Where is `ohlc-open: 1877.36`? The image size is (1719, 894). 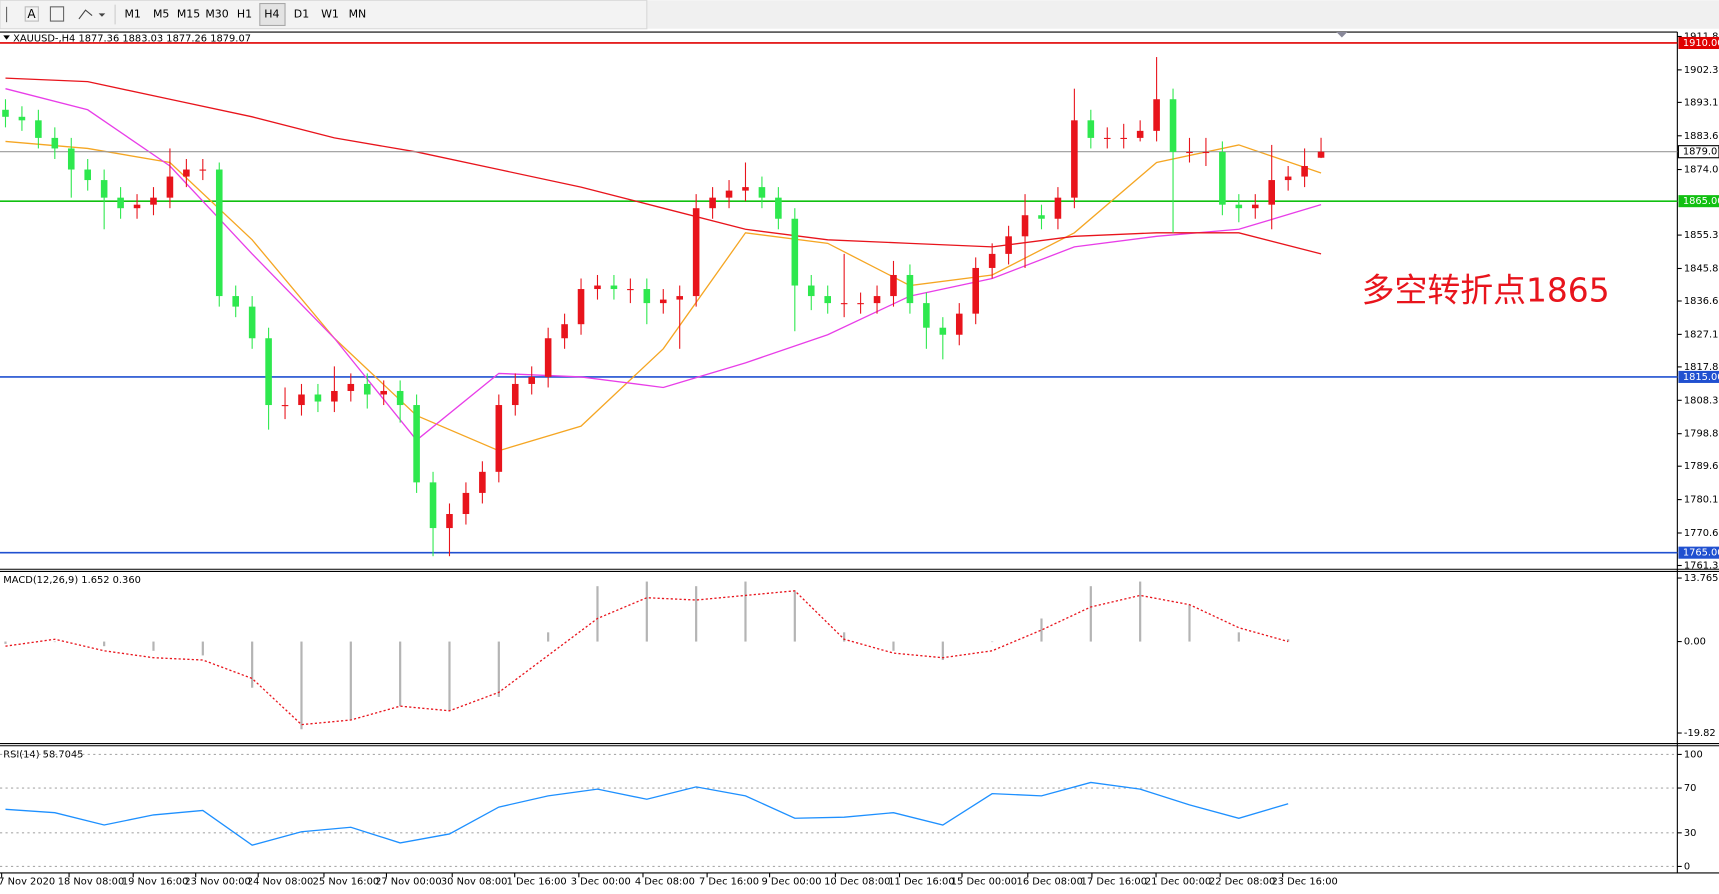
ohlc-open: 1877.36 is located at coordinates (98, 39).